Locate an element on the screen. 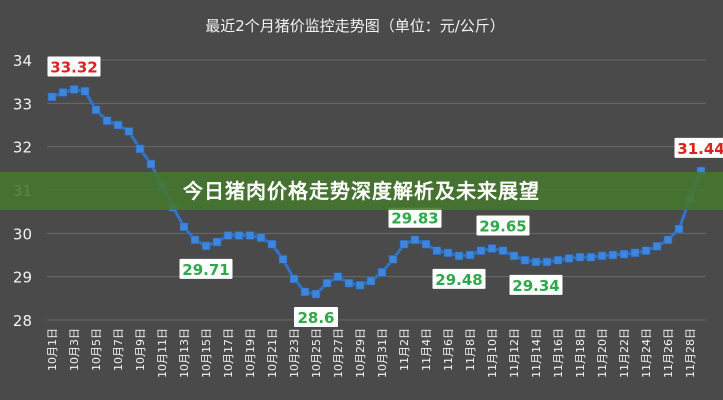 The width and height of the screenshot is (723, 400). x-tick-label: 11月6日 is located at coordinates (448, 349).